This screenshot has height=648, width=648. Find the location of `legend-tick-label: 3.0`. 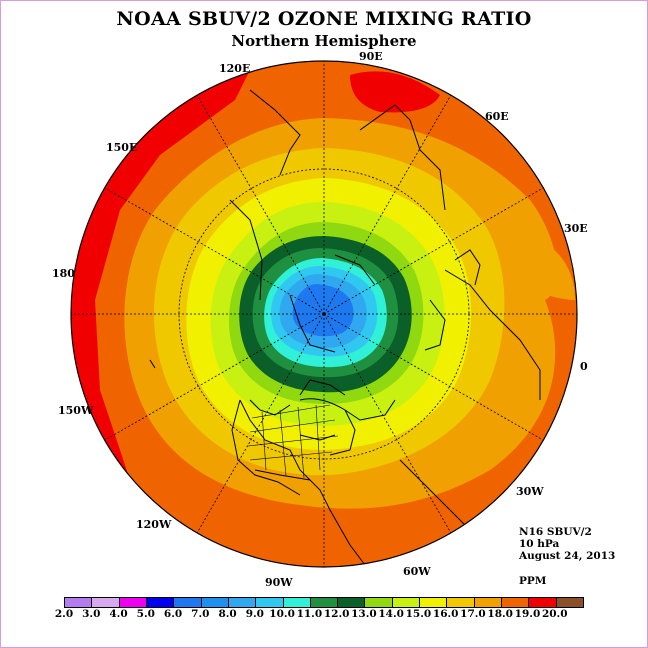

legend-tick-label: 3.0 is located at coordinates (91, 614).